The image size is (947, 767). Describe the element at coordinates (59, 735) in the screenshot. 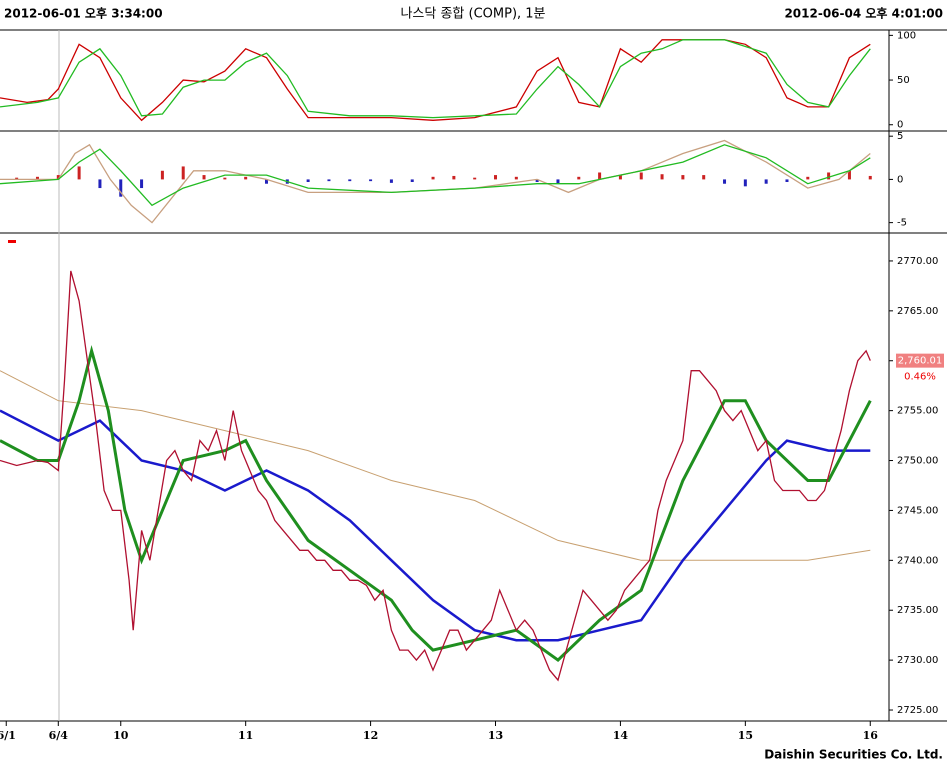

I see `x-tick-label: 6/4` at that location.